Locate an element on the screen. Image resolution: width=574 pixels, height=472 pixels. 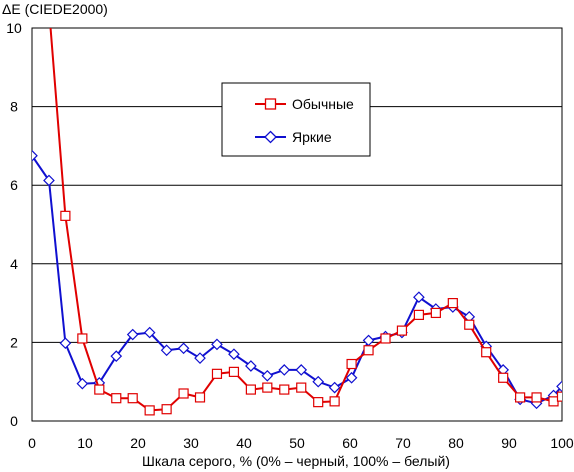
y-tick-label: 6 is located at coordinates (14, 185).